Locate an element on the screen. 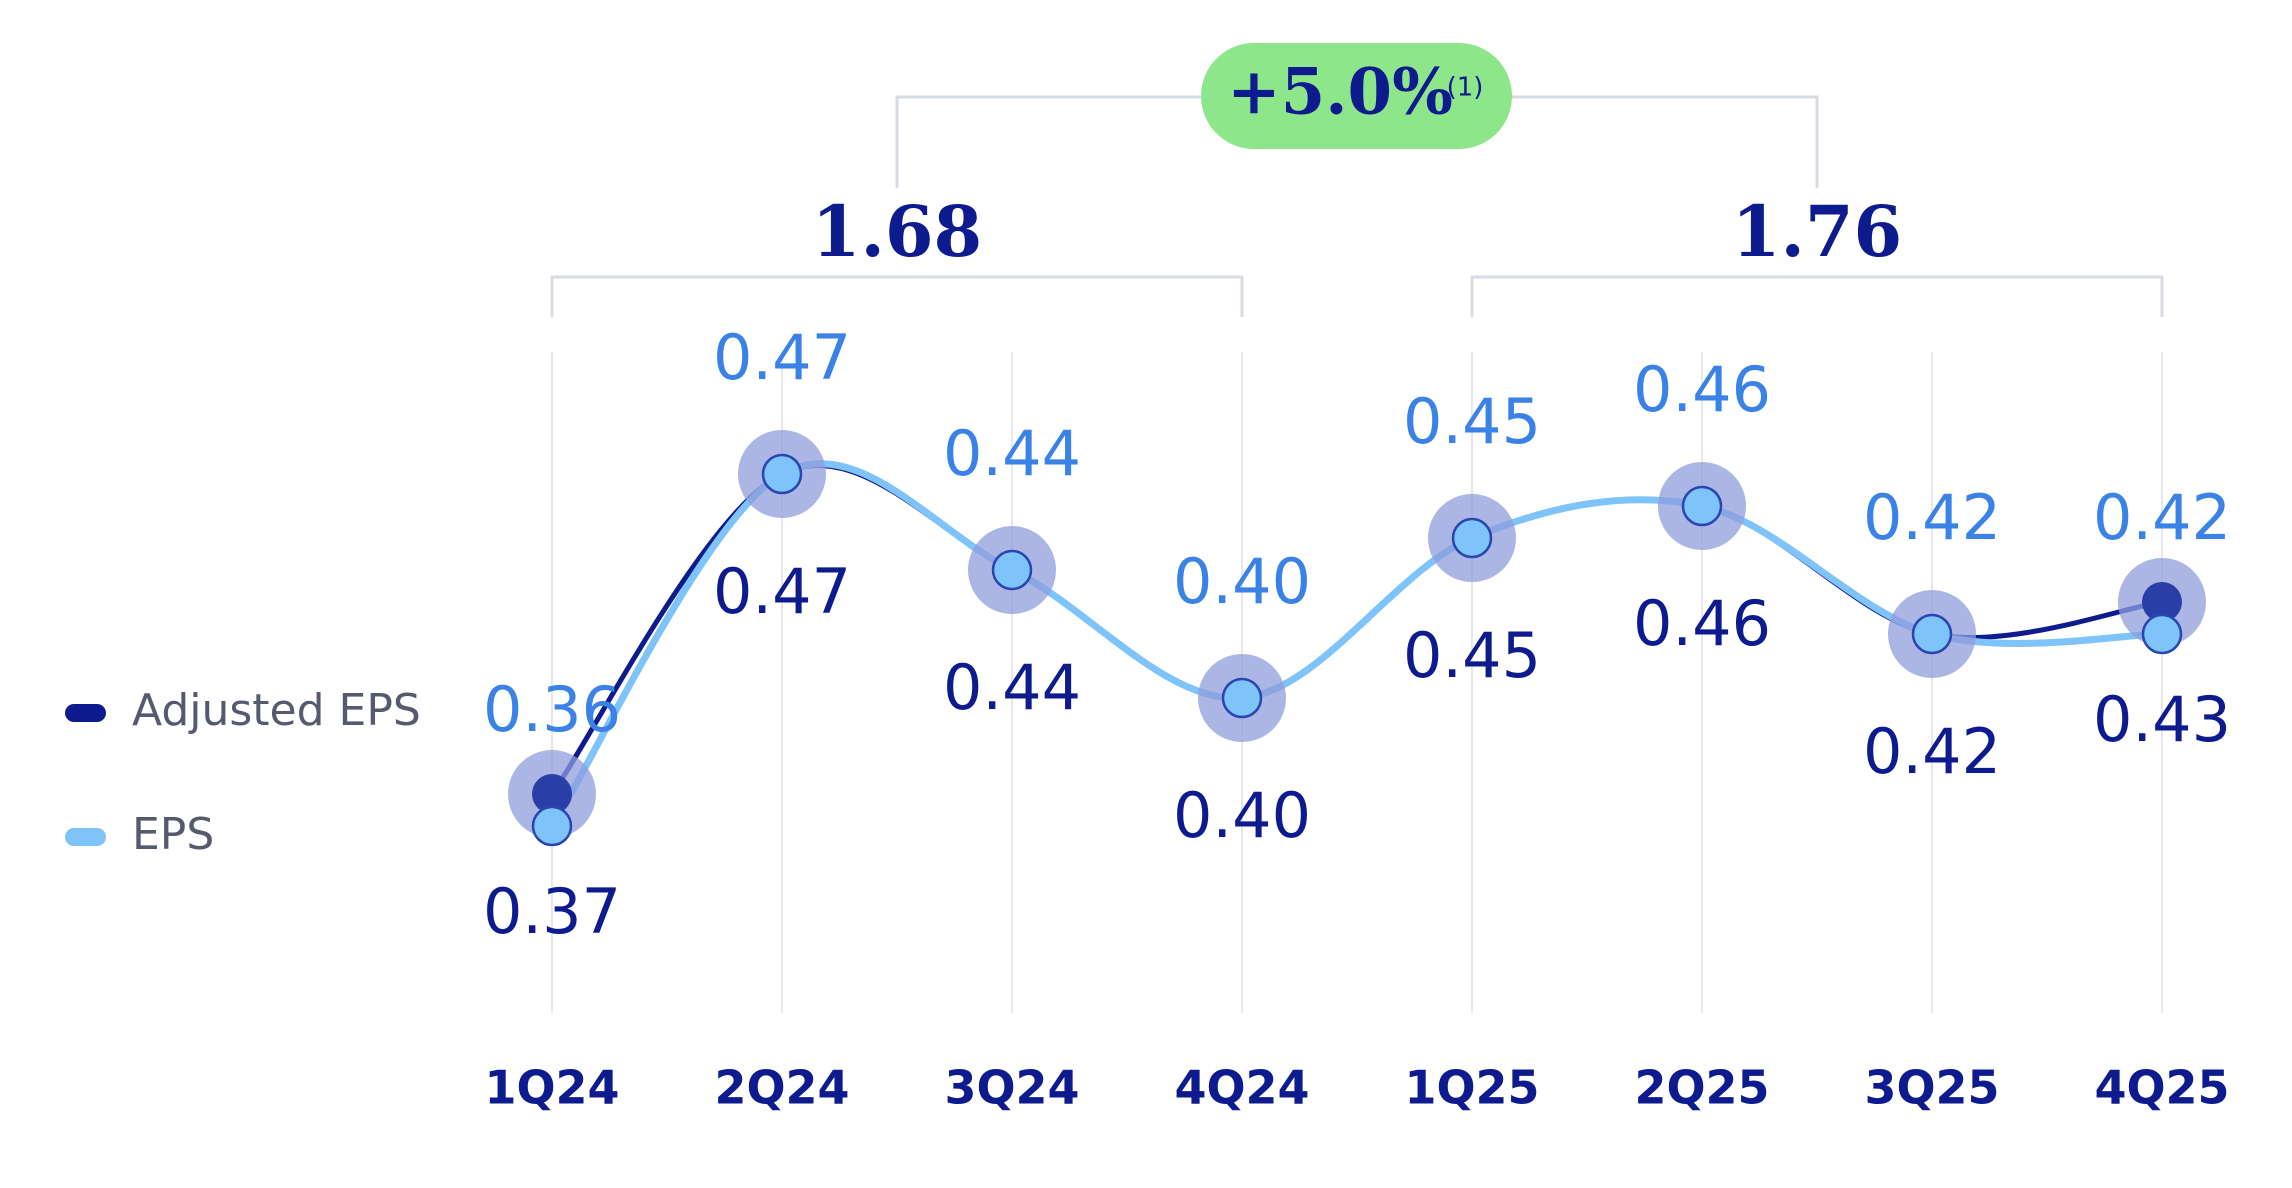 This screenshot has width=2292, height=1188. x-tick-label: 2Q25 is located at coordinates (1701, 1088).